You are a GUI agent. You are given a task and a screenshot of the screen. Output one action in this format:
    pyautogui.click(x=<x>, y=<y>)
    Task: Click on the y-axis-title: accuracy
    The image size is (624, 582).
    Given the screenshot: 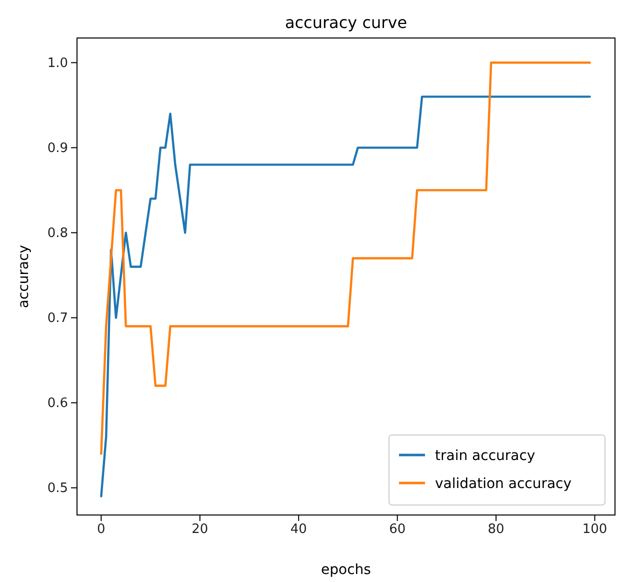 What is the action you would take?
    pyautogui.click(x=24, y=276)
    